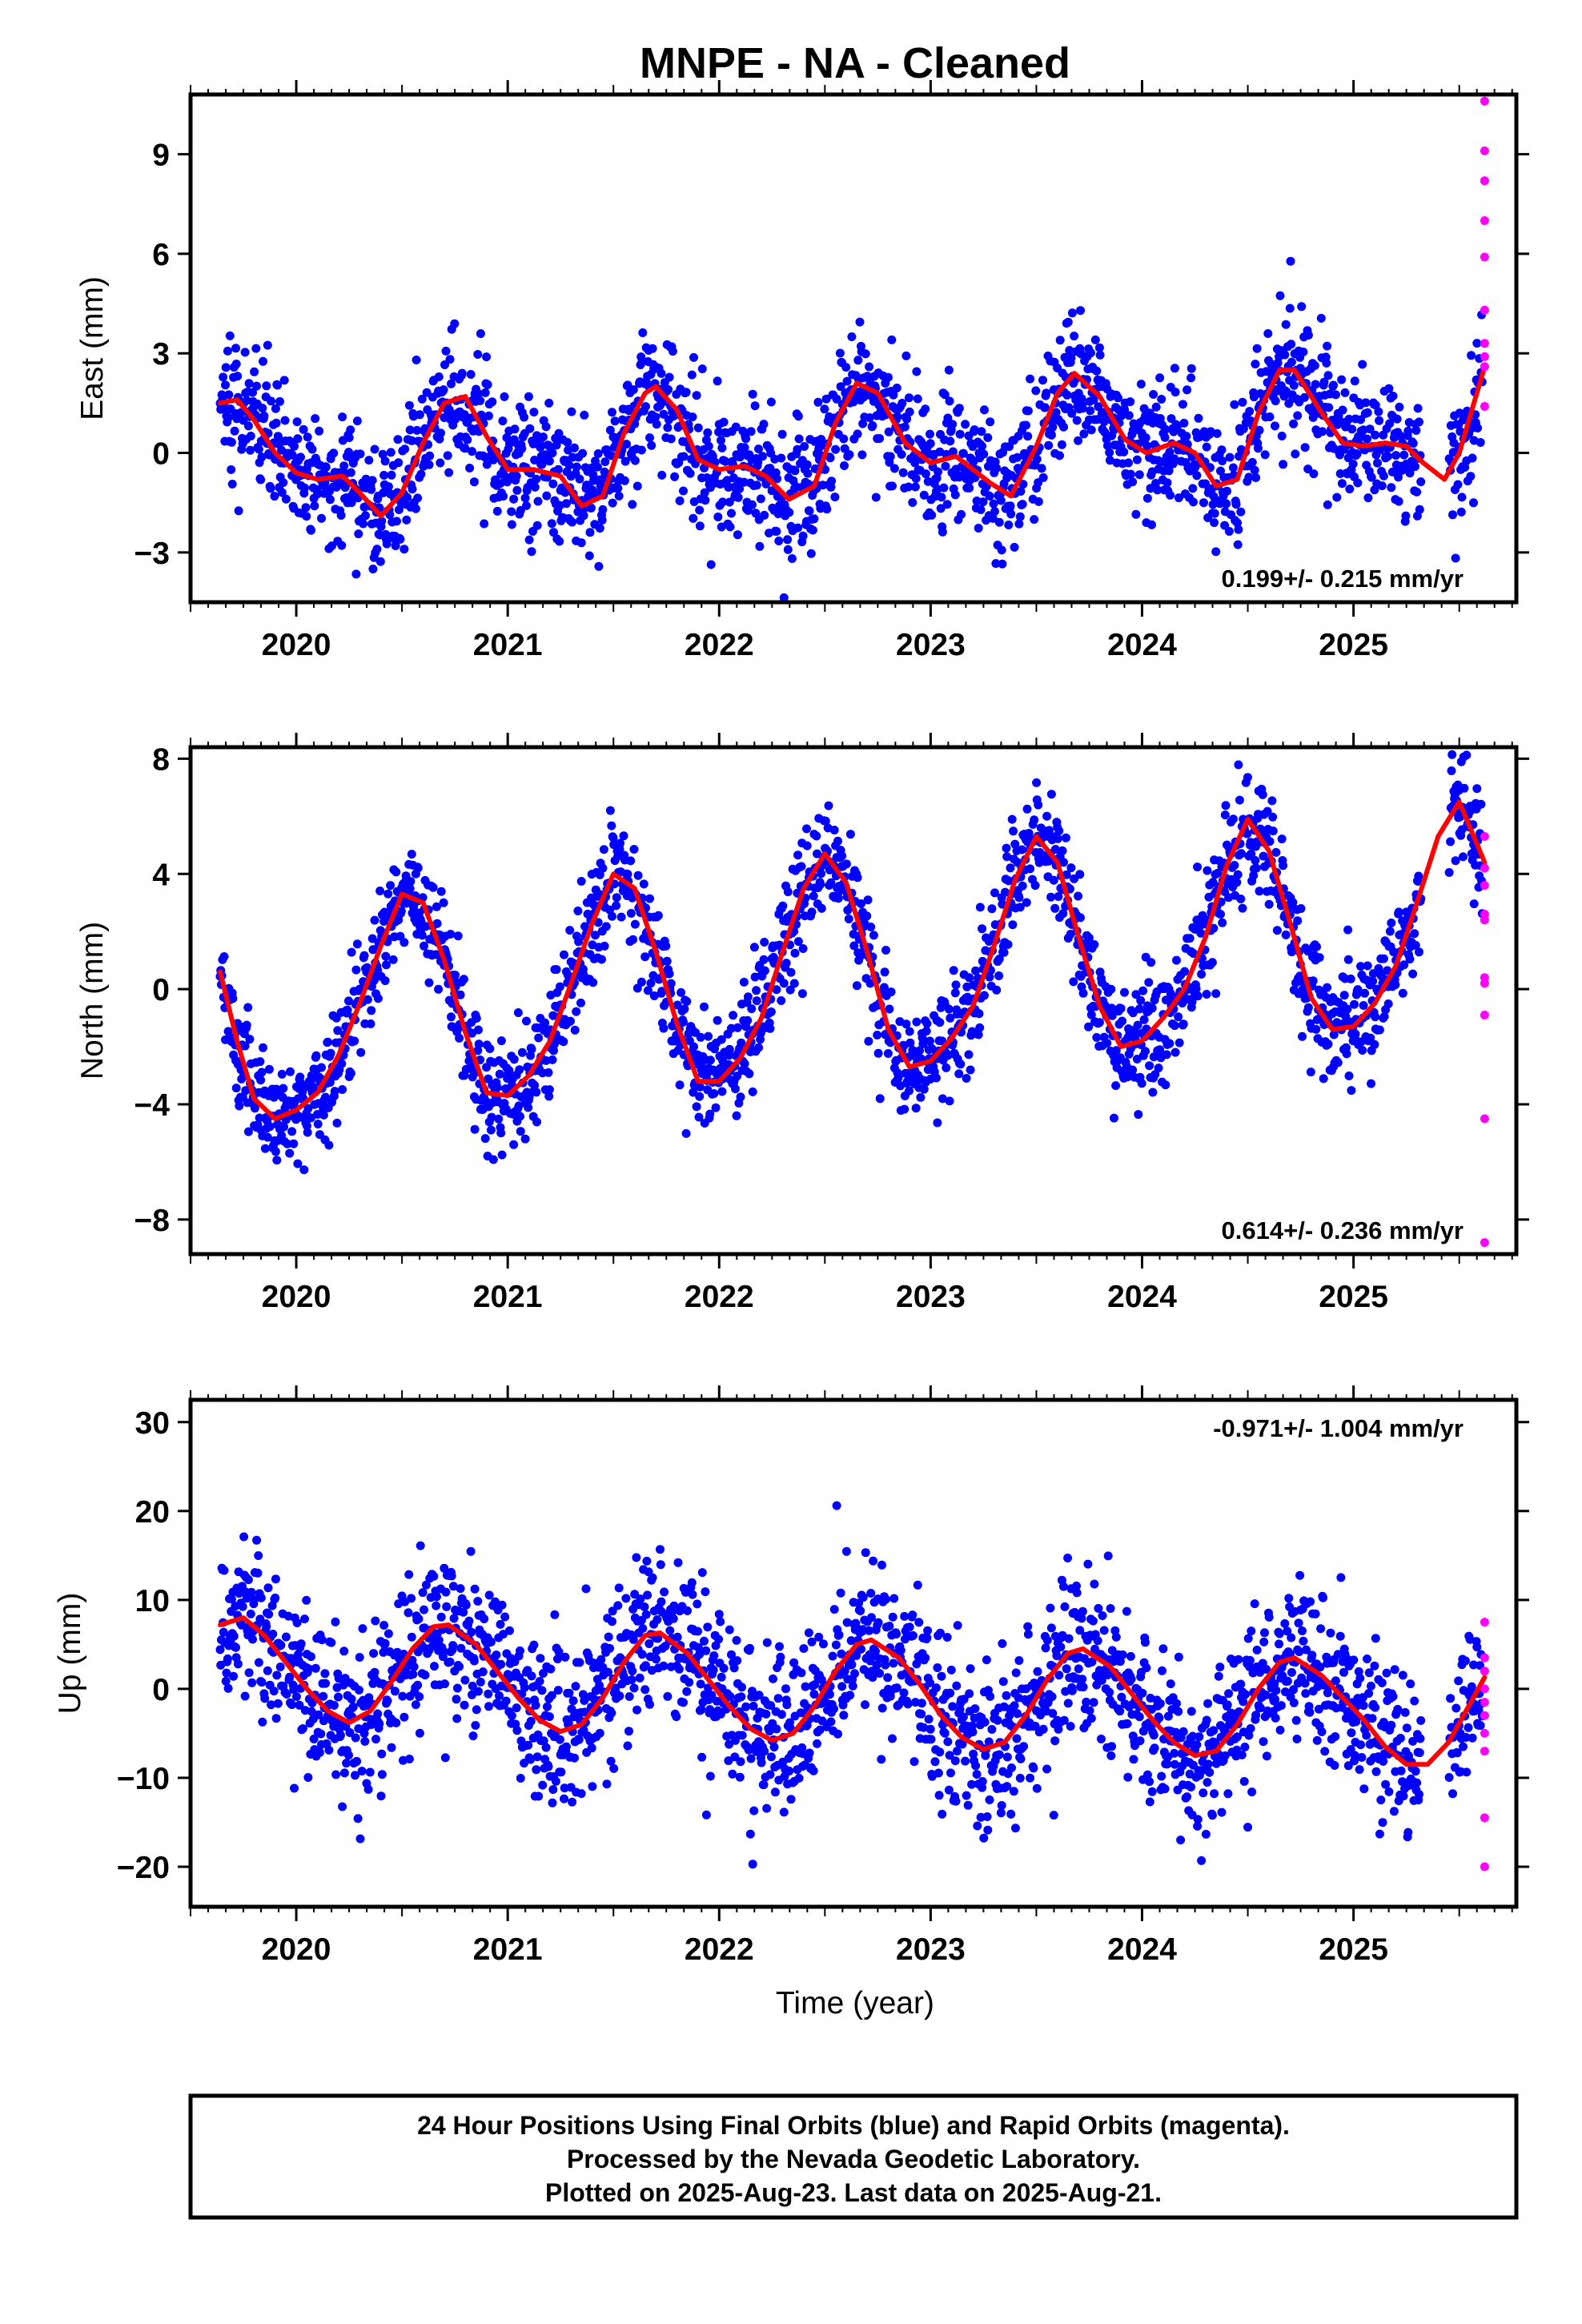 This screenshot has height=2324, width=1582. What do you see at coordinates (92, 1001) in the screenshot?
I see `north-y-axis-label: North (mm)` at bounding box center [92, 1001].